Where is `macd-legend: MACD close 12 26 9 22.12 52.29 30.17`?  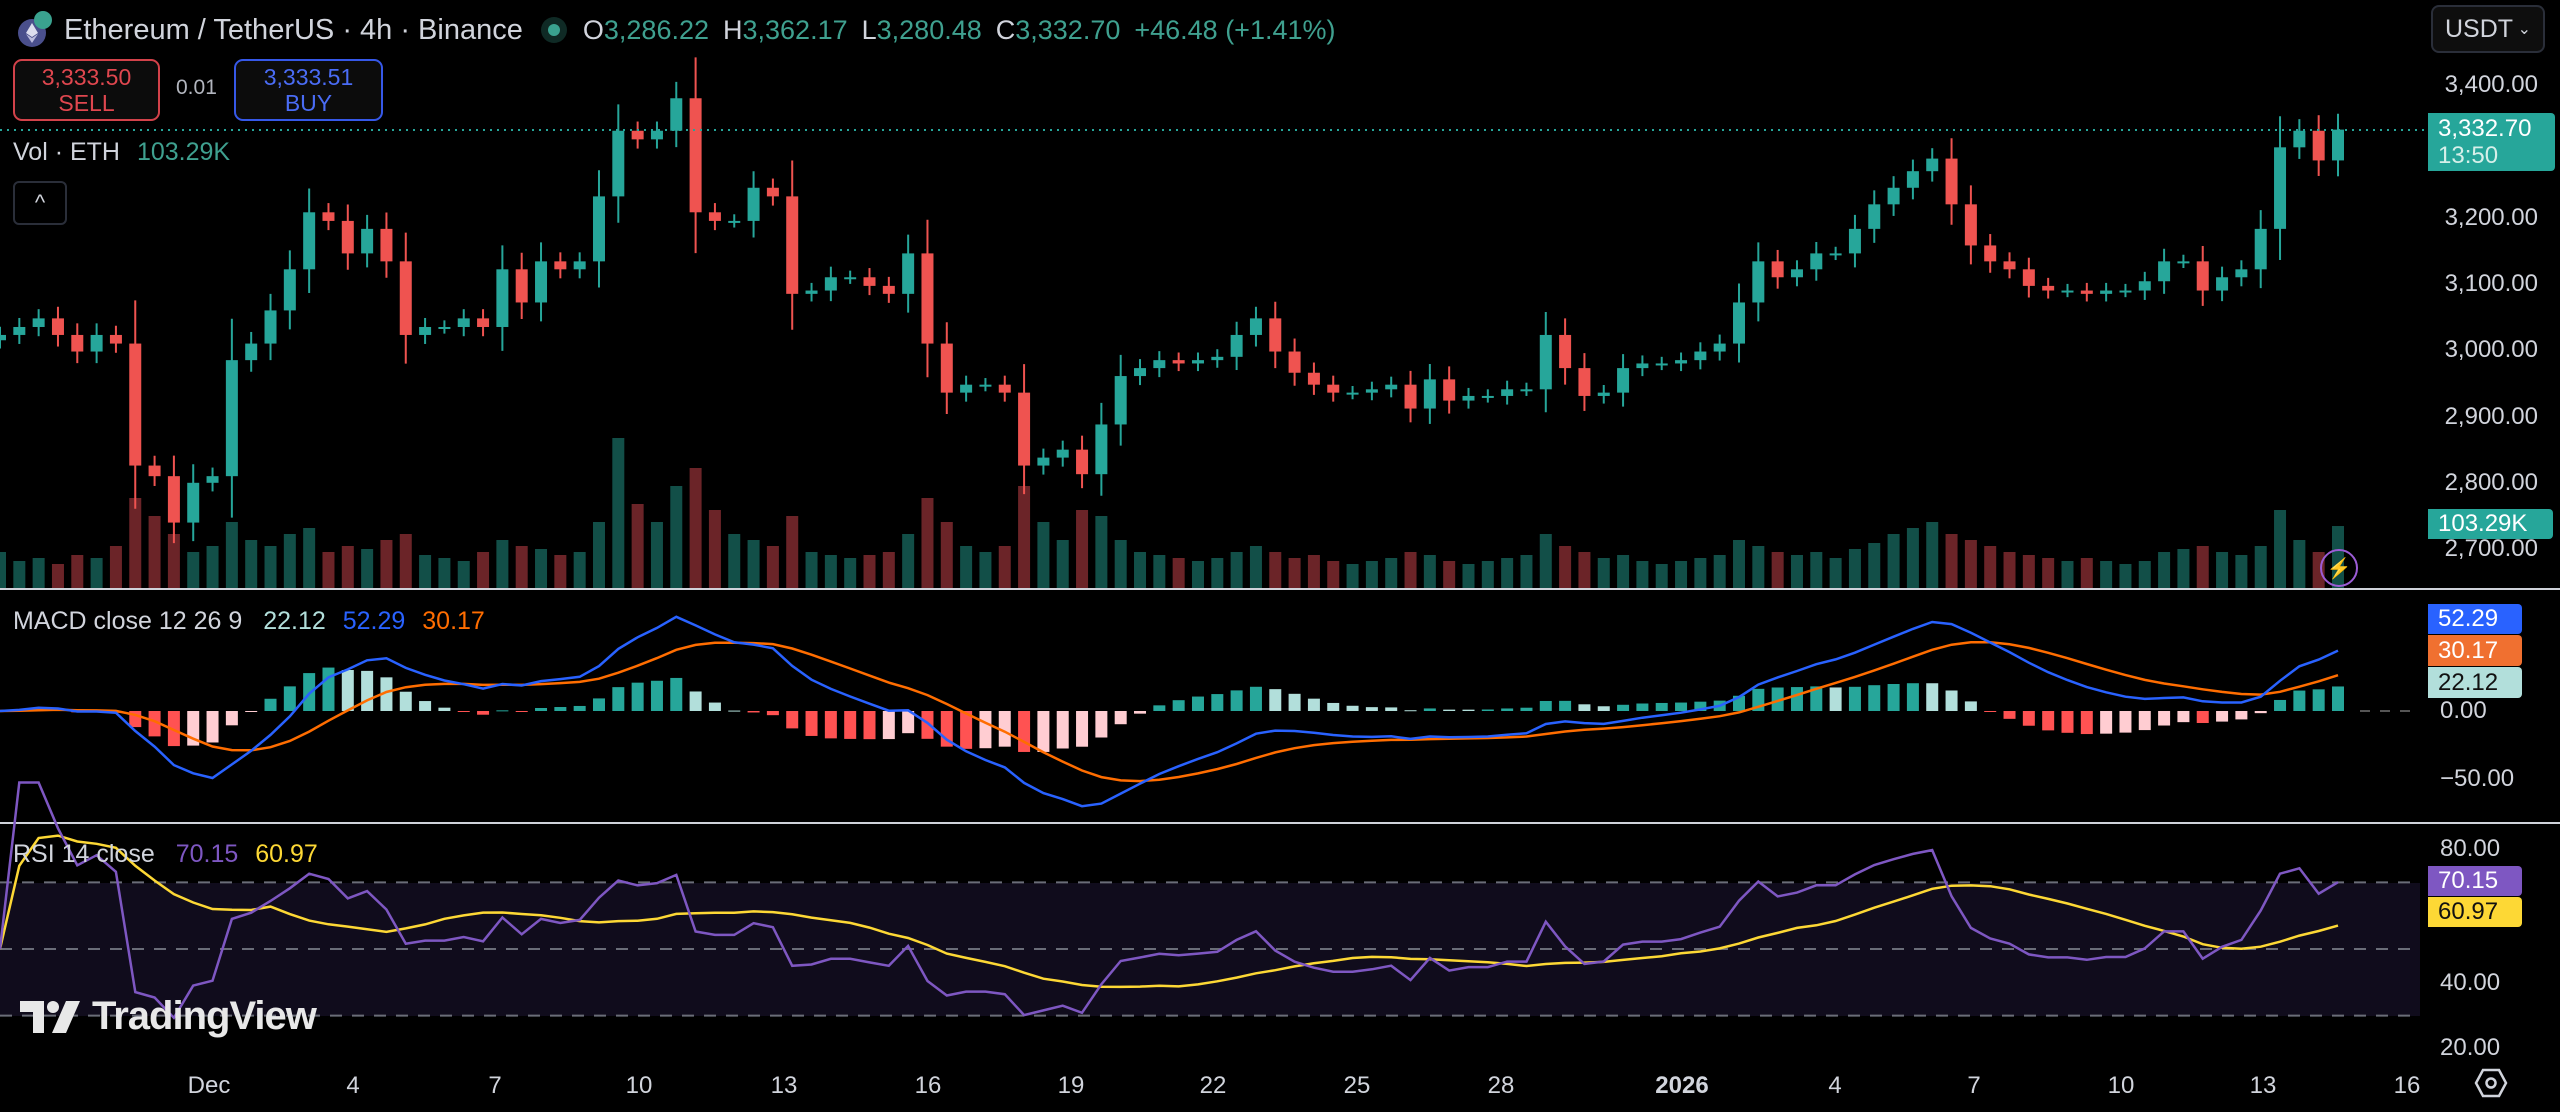 macd-legend: MACD close 12 26 9 22.12 52.29 30.17 is located at coordinates (249, 621).